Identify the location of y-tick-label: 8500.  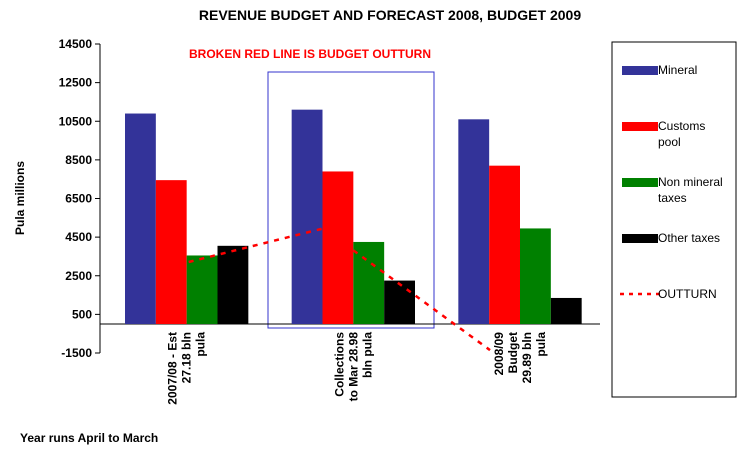
(78, 160).